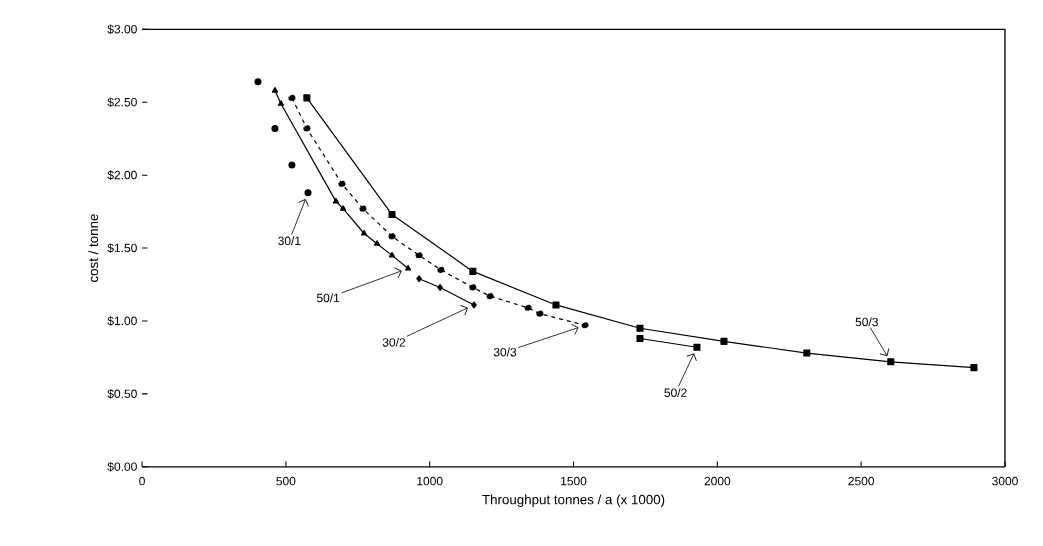 The image size is (1043, 546). I want to click on y-tick-label: $3.00, so click(122, 29).